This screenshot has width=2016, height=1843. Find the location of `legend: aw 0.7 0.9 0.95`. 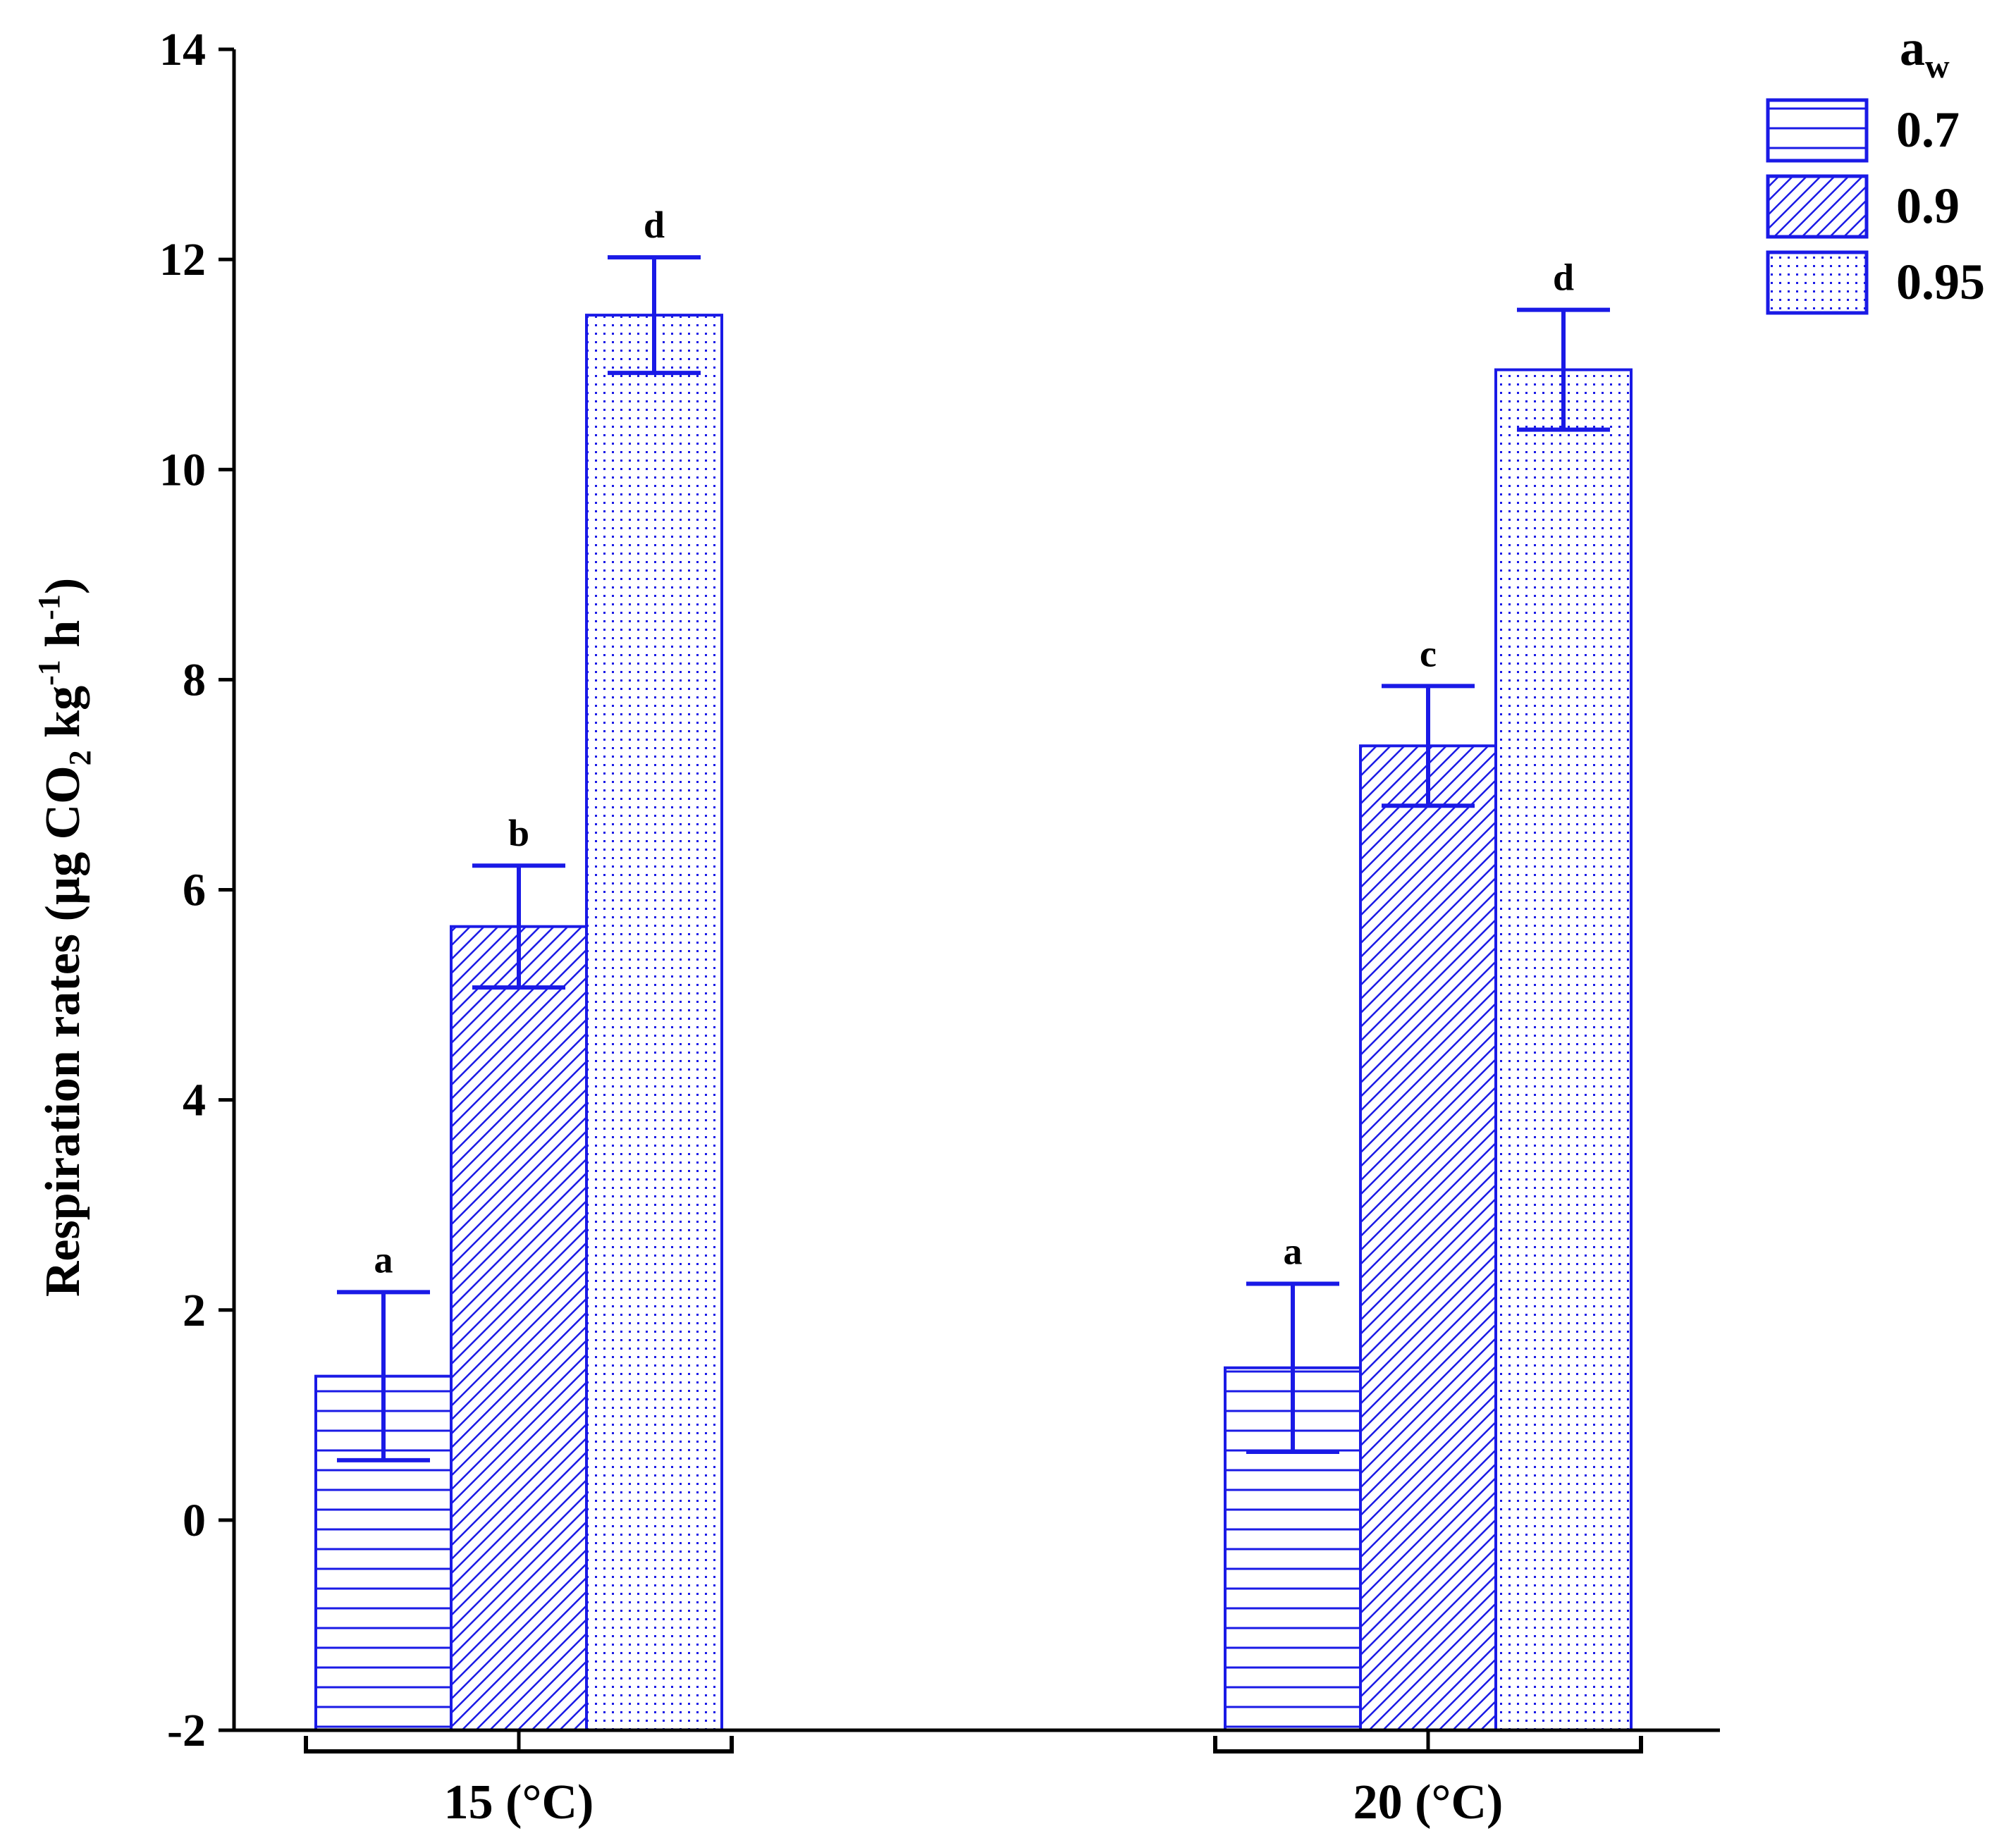

legend: aw 0.7 0.9 0.95 is located at coordinates (1875, 167).